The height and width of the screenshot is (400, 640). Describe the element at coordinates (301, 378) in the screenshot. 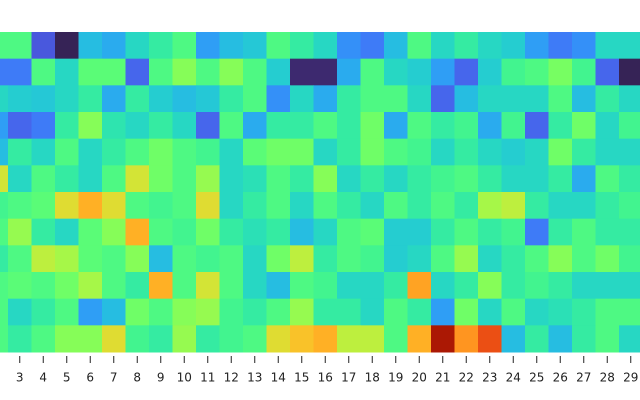

I see `x-tick-label: 15` at that location.